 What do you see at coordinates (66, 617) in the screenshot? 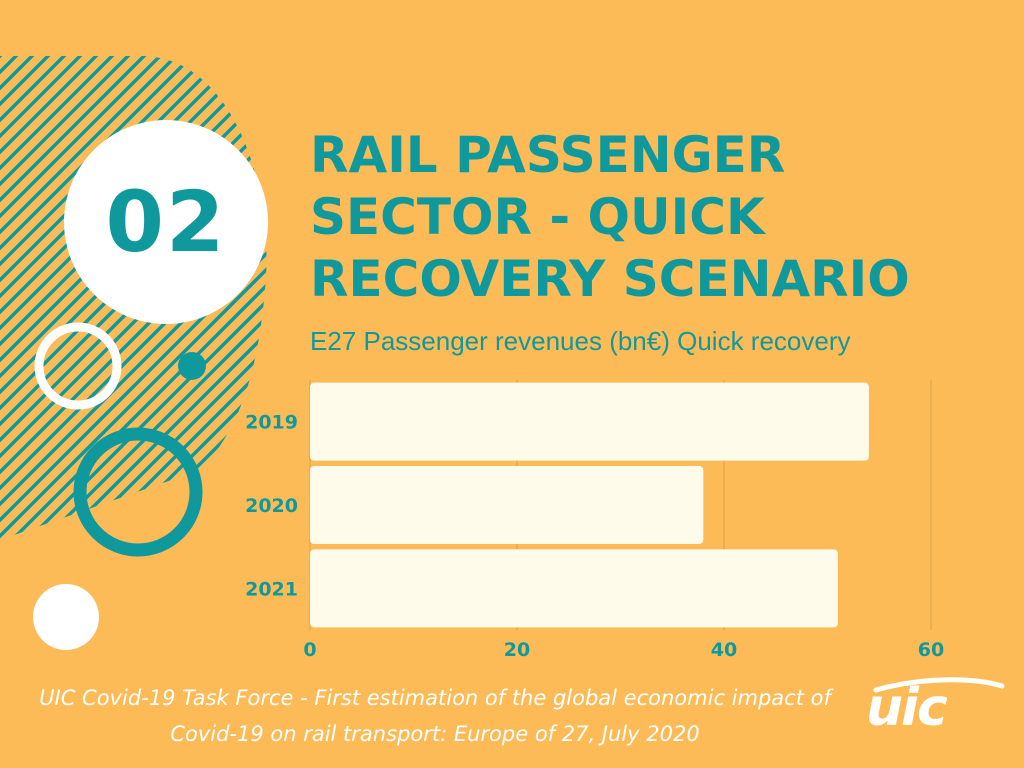
I see `white-dot` at bounding box center [66, 617].